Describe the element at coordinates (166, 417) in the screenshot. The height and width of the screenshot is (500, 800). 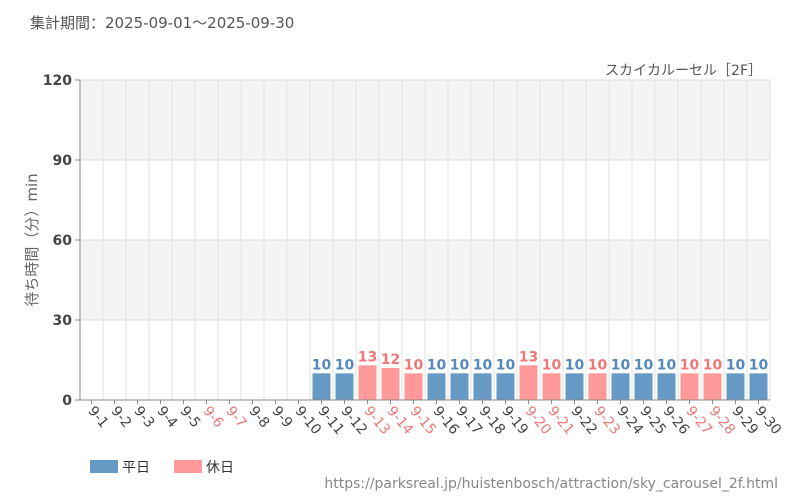
I see `x-tick-label-9-4: 9-4` at that location.